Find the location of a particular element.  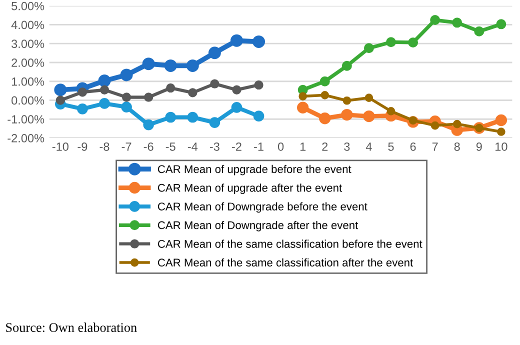

x-tick-label: 2 is located at coordinates (325, 146).